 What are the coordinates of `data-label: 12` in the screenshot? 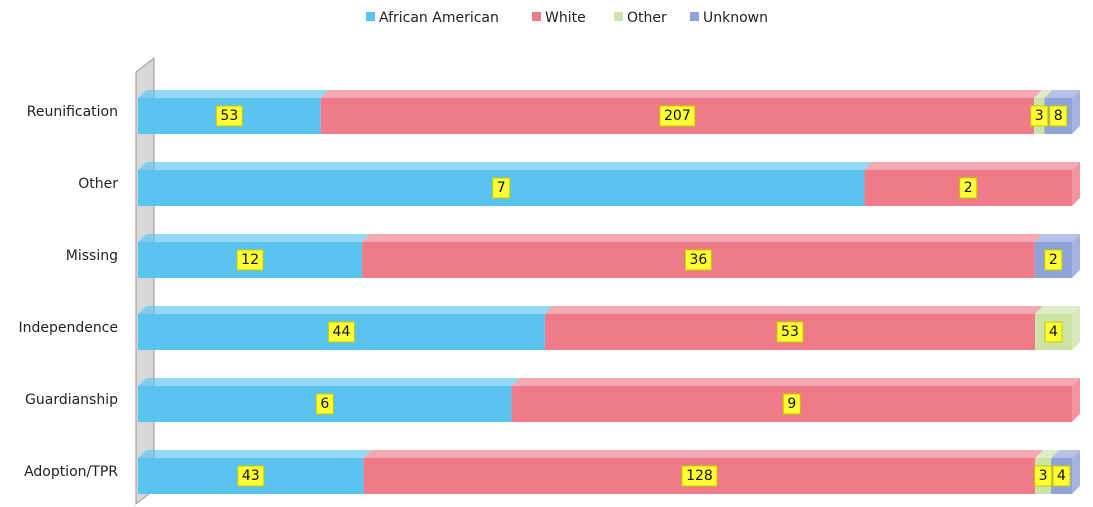 It's located at (250, 260).